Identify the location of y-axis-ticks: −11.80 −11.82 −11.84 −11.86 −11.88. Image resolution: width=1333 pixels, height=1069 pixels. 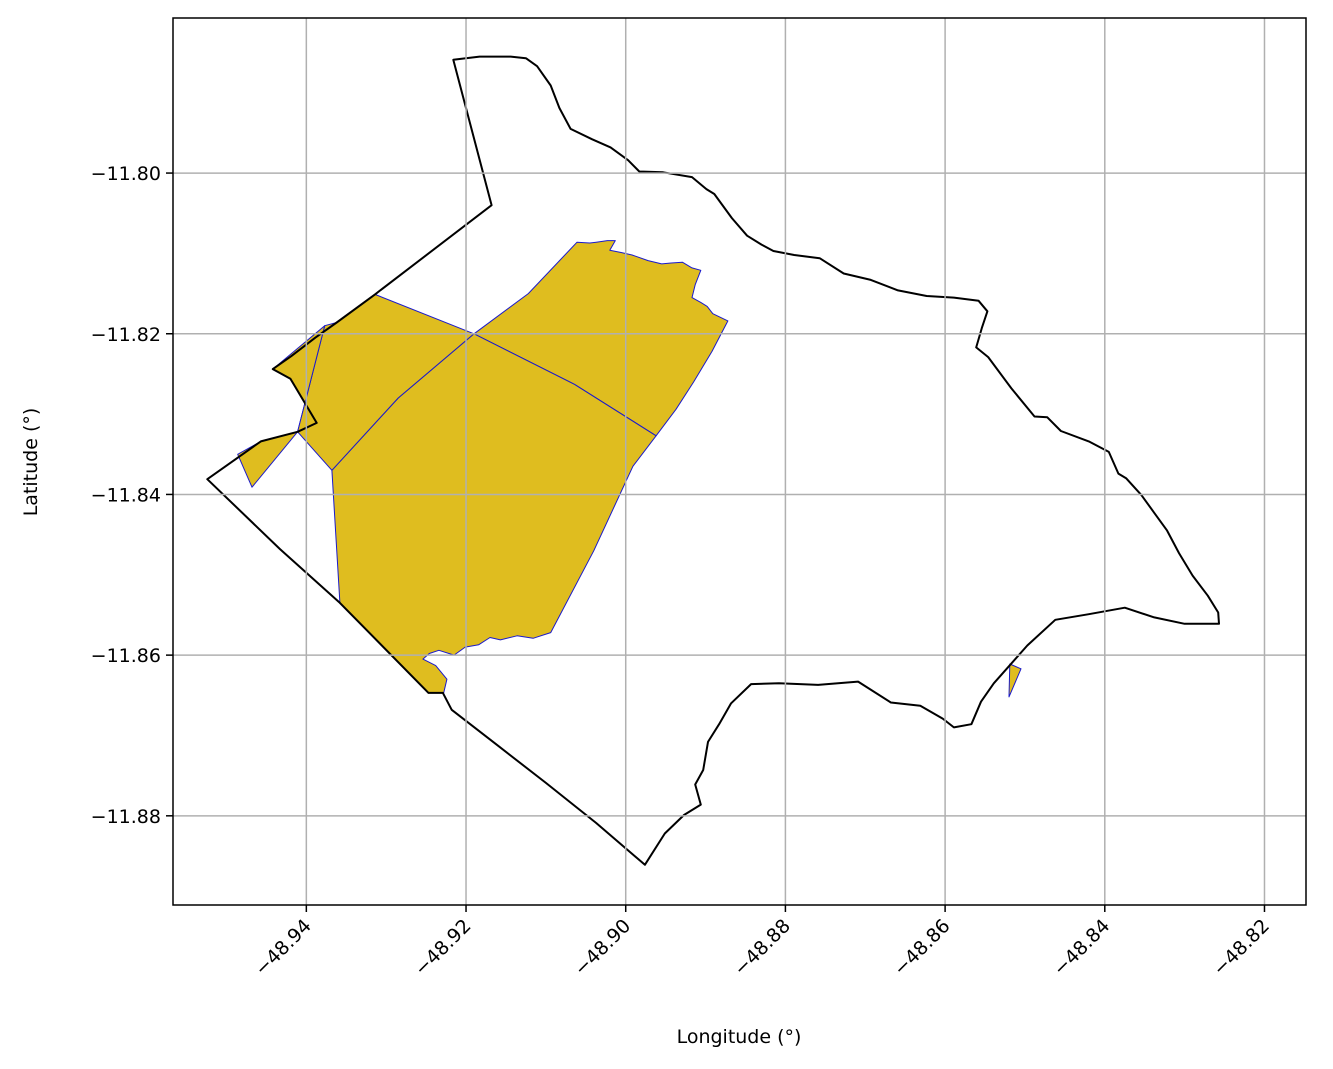
(132, 495).